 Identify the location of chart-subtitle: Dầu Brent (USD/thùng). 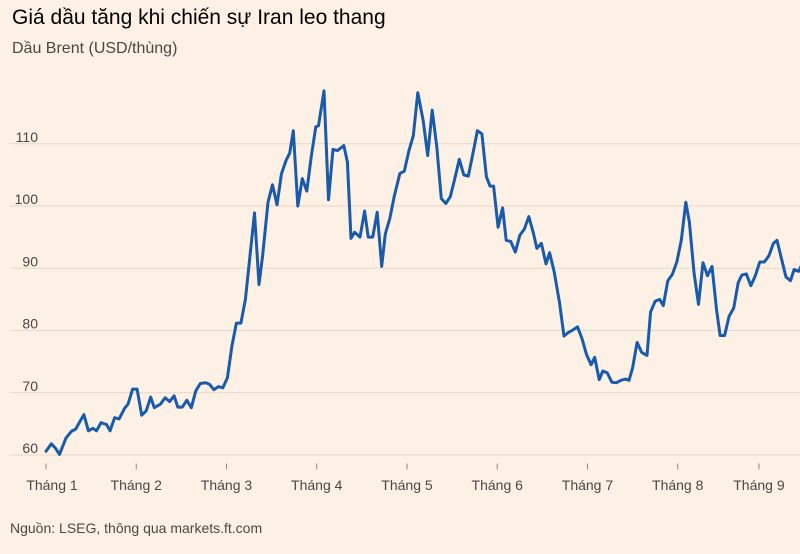
(95, 48).